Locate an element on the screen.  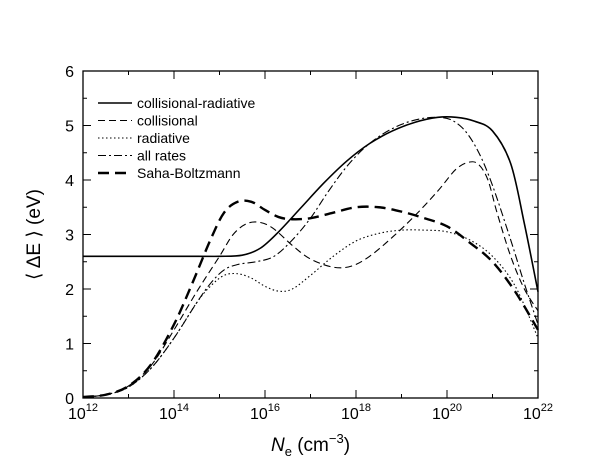
legend-label: Saha-Boltzmann is located at coordinates (189, 173).